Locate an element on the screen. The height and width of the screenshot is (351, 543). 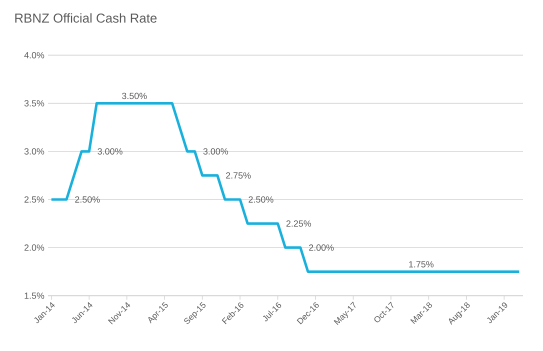
y-tick-label: 1.5% is located at coordinates (34, 295).